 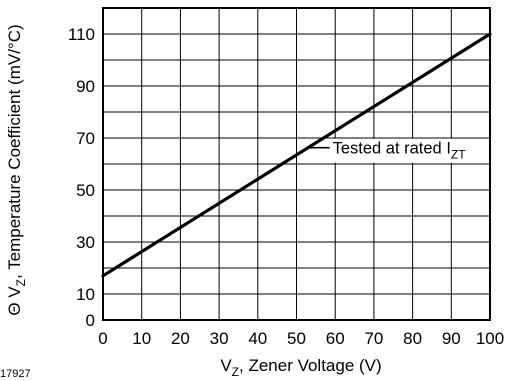 I want to click on x-tick-label: 20, so click(x=180, y=338).